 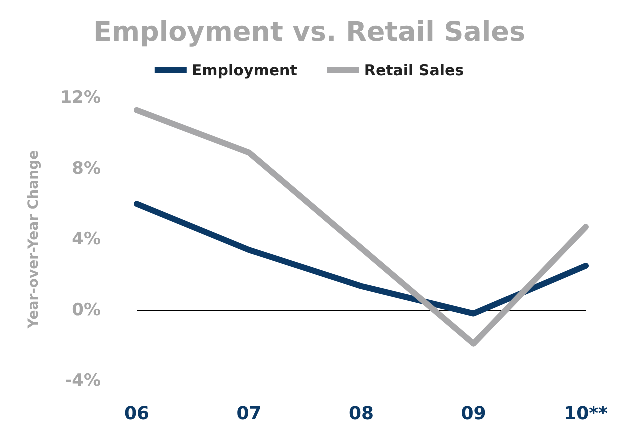 What do you see at coordinates (586, 414) in the screenshot?
I see `x-tick-label: 10**` at bounding box center [586, 414].